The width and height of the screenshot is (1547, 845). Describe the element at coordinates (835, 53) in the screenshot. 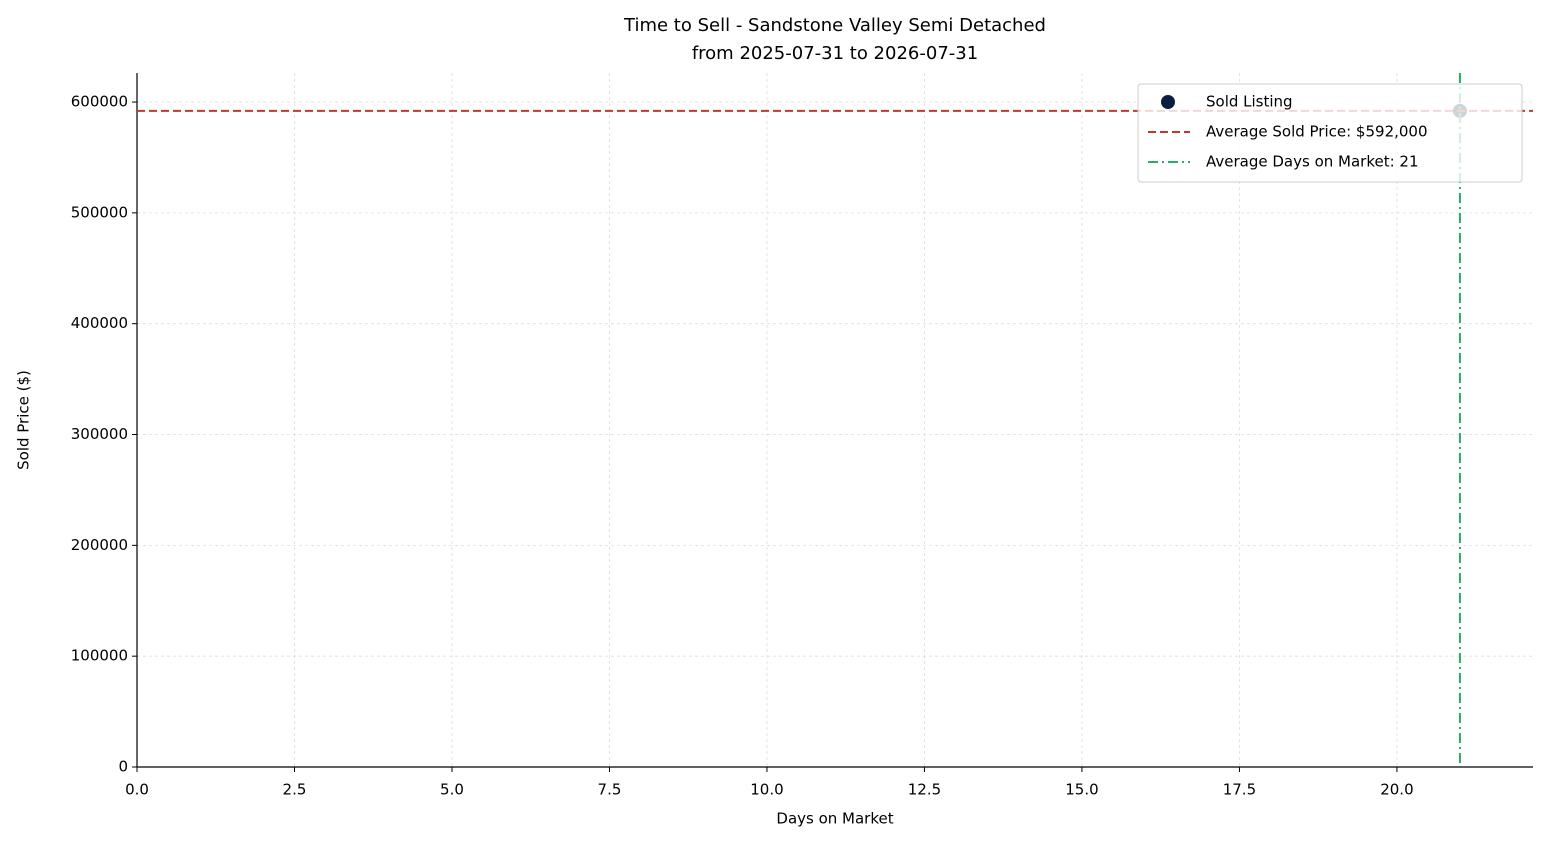

I see `chart-subtitle: from 2025-07-31 to 2026-07-31` at that location.